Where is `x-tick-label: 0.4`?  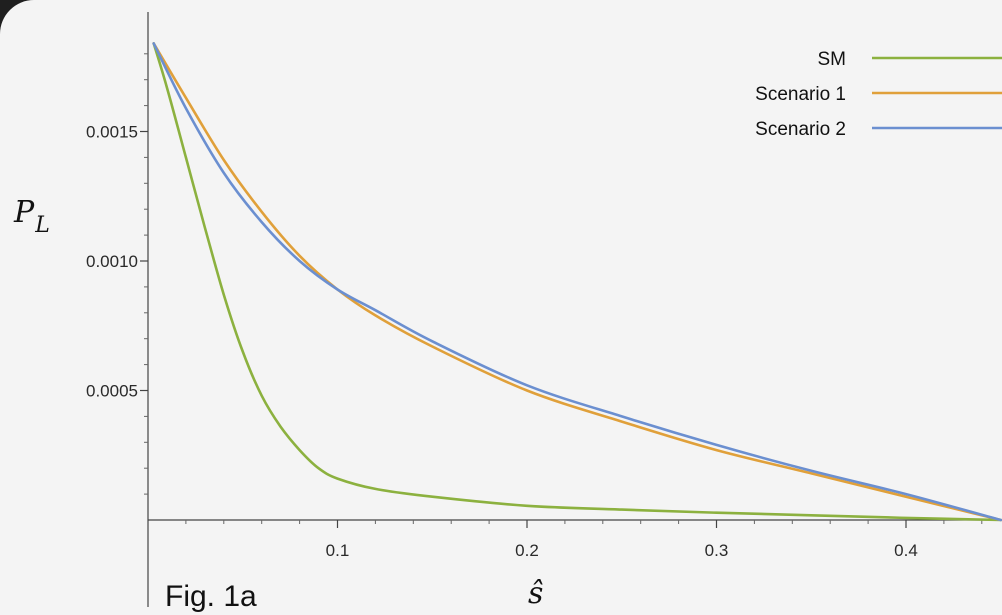 x-tick-label: 0.4 is located at coordinates (906, 550).